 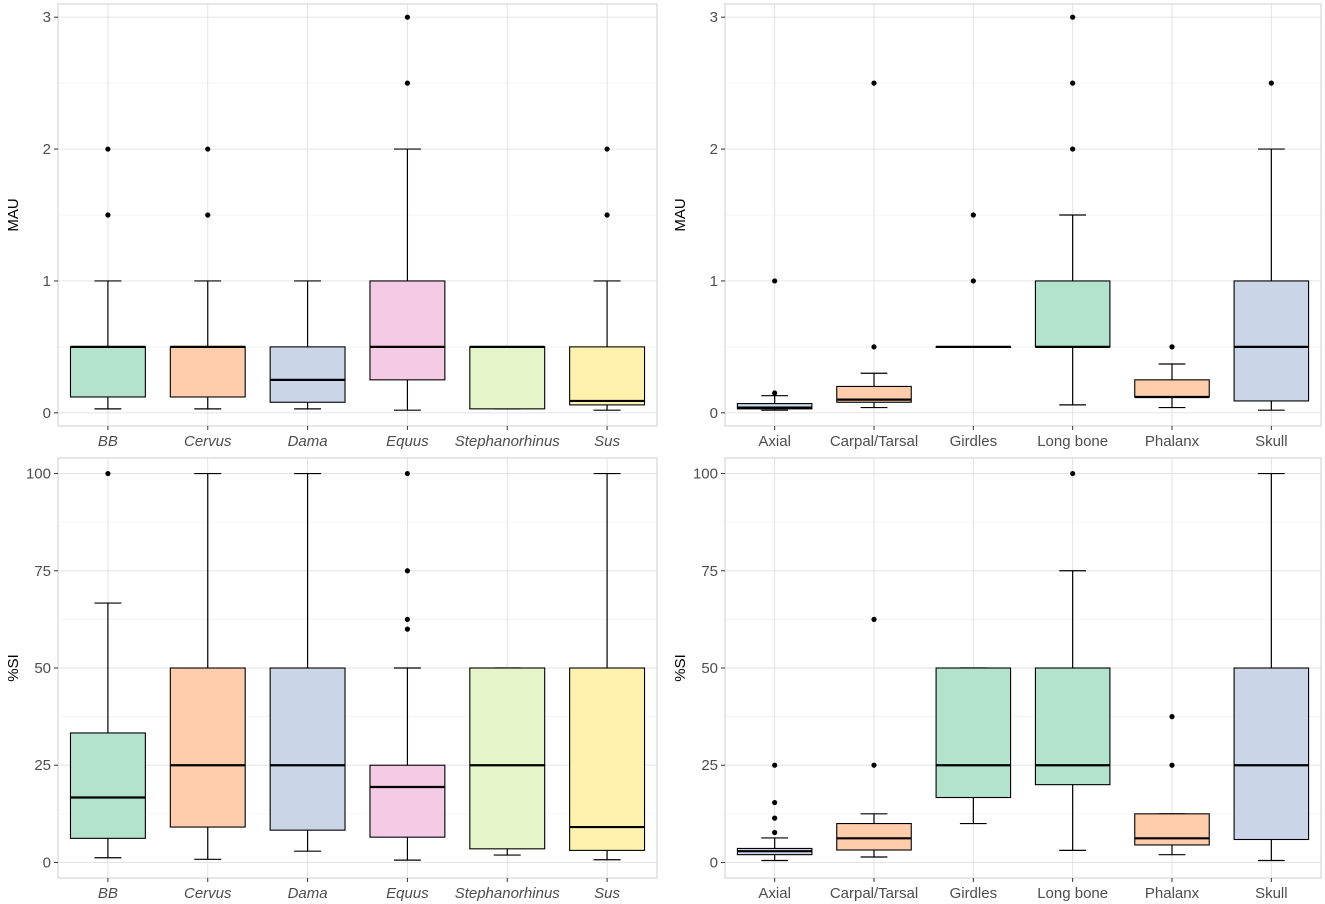 What do you see at coordinates (1072, 660) in the screenshot?
I see `box-long-bone` at bounding box center [1072, 660].